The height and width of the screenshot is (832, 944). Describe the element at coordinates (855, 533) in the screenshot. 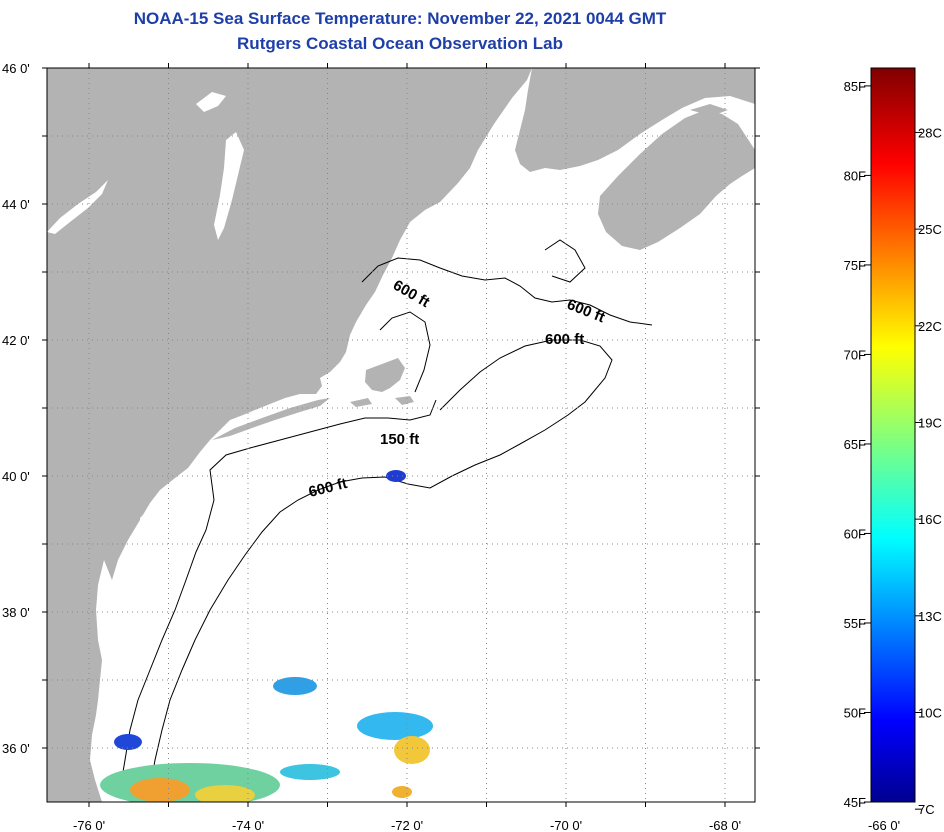

I see `colorbar-f-label: 60F` at that location.